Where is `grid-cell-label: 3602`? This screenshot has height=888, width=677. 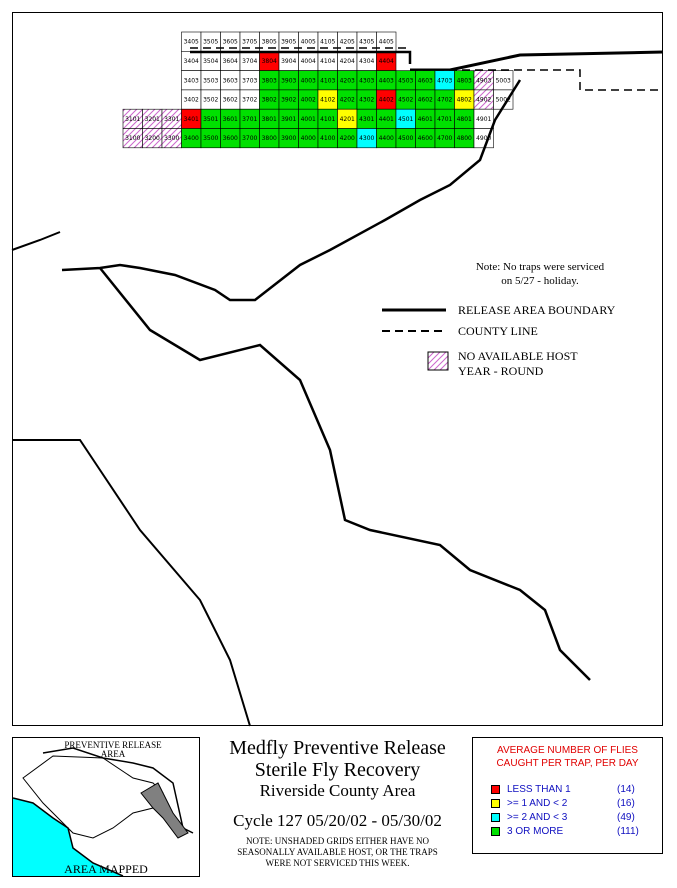 grid-cell-label: 3602 is located at coordinates (230, 100).